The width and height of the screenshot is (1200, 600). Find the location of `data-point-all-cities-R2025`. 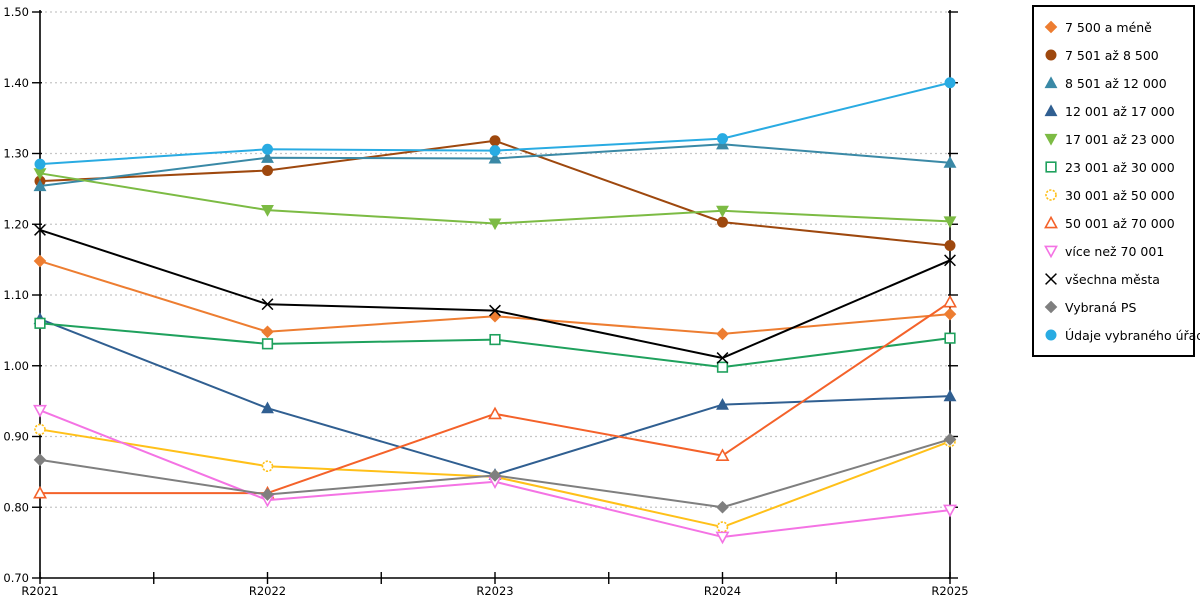

data-point-all-cities-R2025 is located at coordinates (950, 260).